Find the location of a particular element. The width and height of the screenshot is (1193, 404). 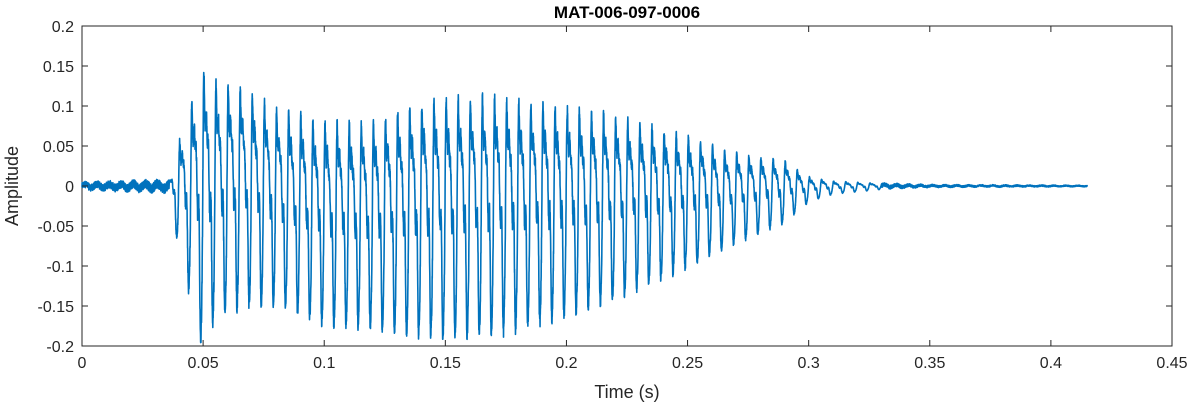

x-tick-label: 0 is located at coordinates (82, 363).